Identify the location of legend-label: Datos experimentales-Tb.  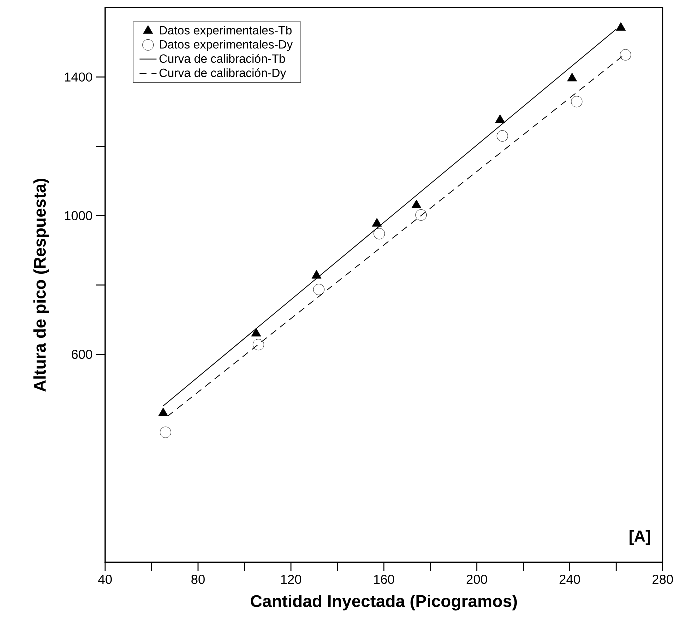
(226, 32).